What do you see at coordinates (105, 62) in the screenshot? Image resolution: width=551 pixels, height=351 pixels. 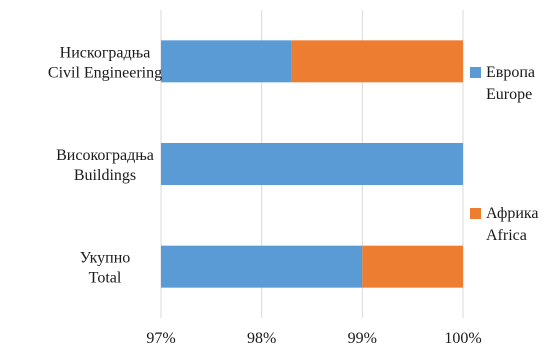 I see `category-label: Нискоградња Civil Engineering` at bounding box center [105, 62].